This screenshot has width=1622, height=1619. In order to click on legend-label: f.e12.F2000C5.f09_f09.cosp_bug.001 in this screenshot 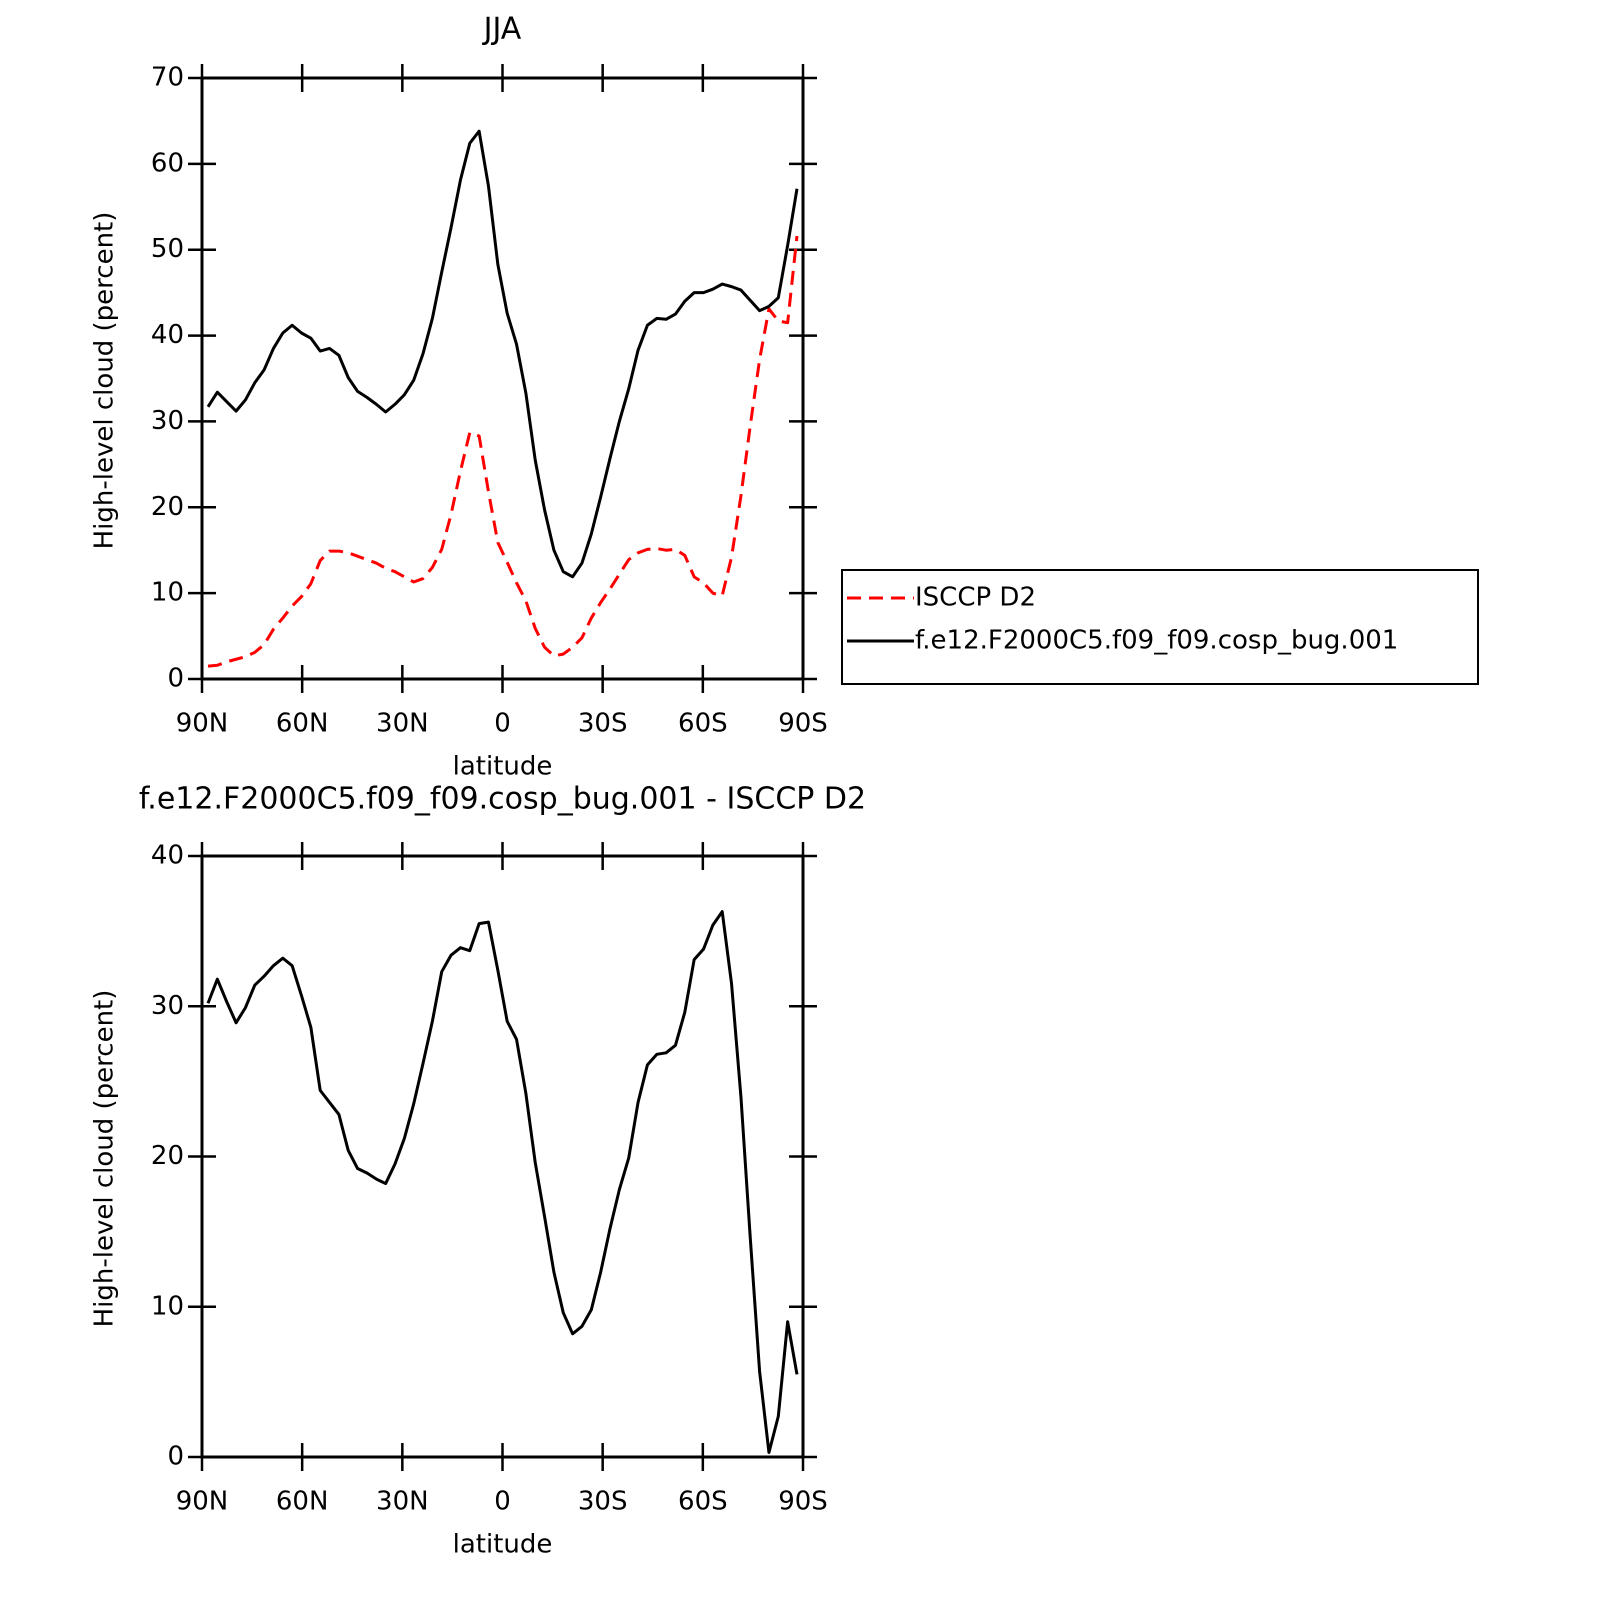, I will do `click(1156, 641)`.